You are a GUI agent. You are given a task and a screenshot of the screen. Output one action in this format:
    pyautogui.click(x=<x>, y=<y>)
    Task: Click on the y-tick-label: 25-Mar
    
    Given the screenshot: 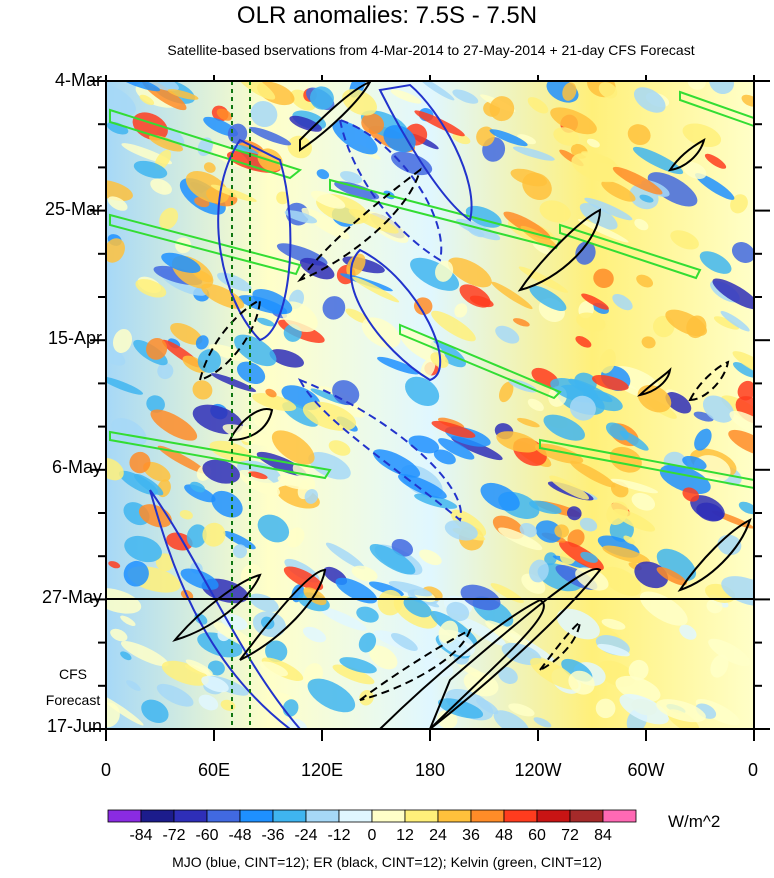 What is the action you would take?
    pyautogui.click(x=73, y=209)
    